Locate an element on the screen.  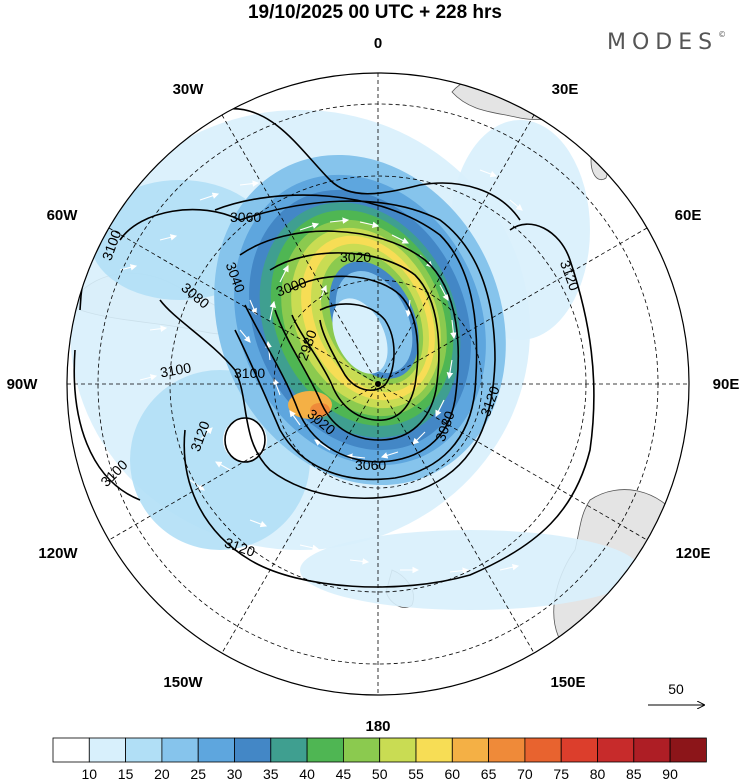
colorbar-tick-label: 90 is located at coordinates (670, 774).